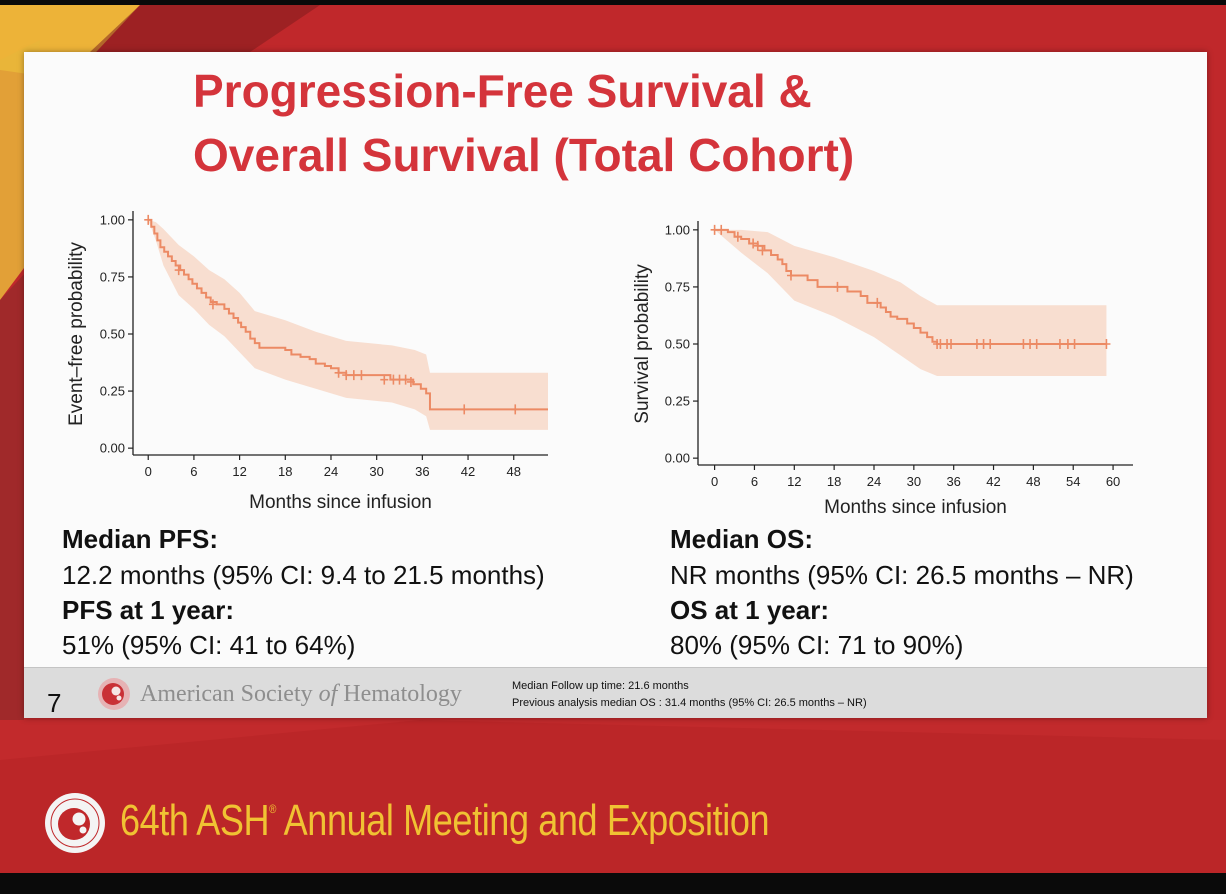 This screenshot has height=894, width=1226. I want to click on ash-logo-icon, so click(114, 694).